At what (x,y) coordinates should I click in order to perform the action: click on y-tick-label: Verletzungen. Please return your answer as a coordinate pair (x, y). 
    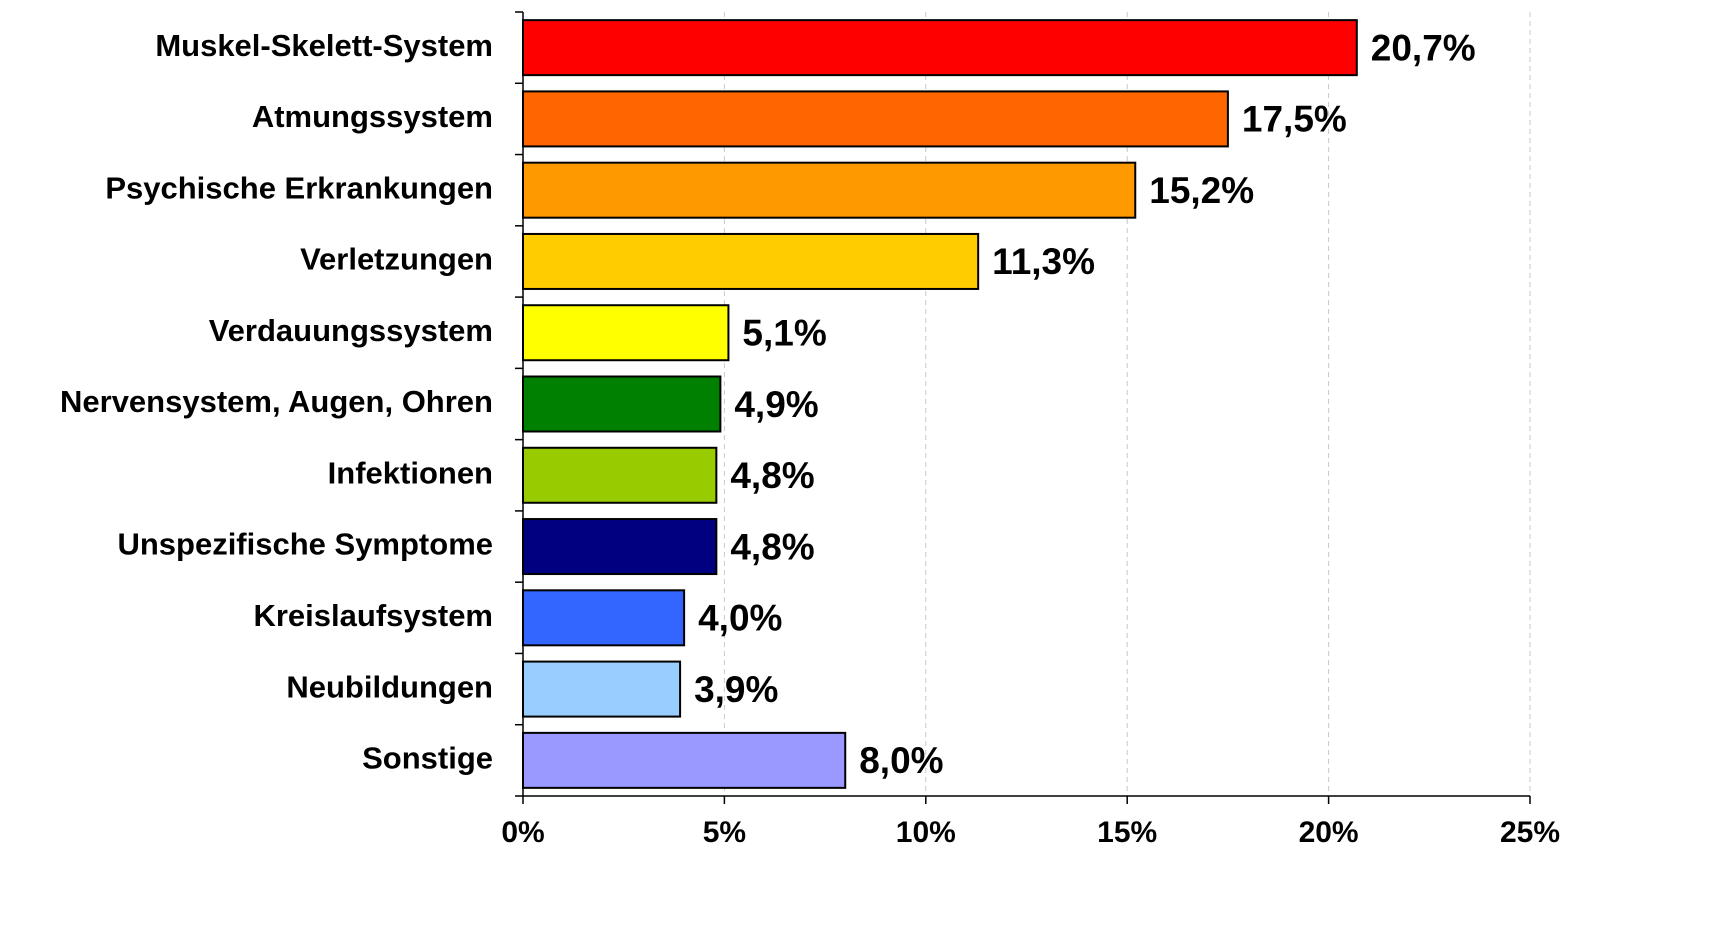
    Looking at the image, I should click on (396, 259).